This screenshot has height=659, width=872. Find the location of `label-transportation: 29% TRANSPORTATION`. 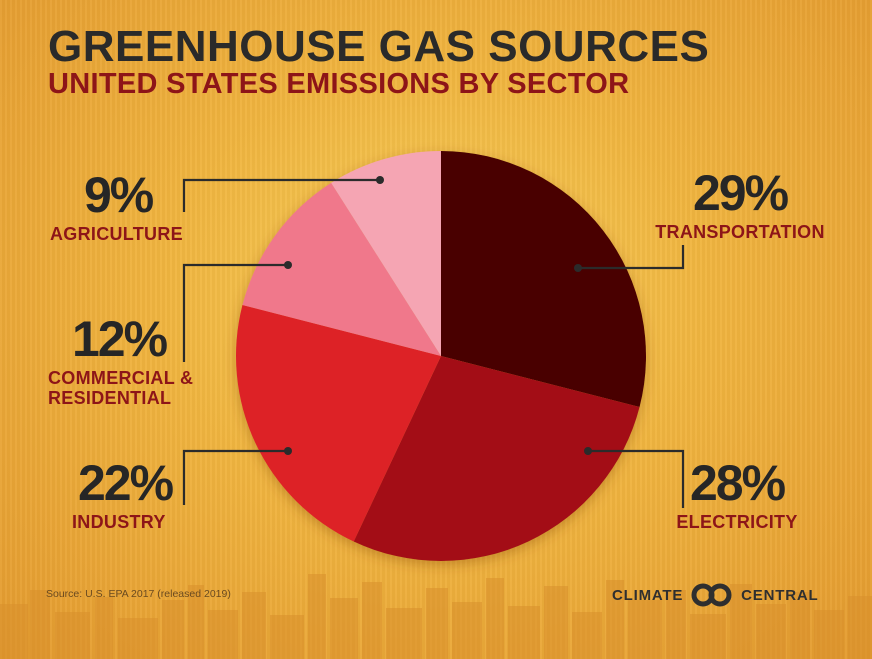

label-transportation: 29% TRANSPORTATION is located at coordinates (740, 205).